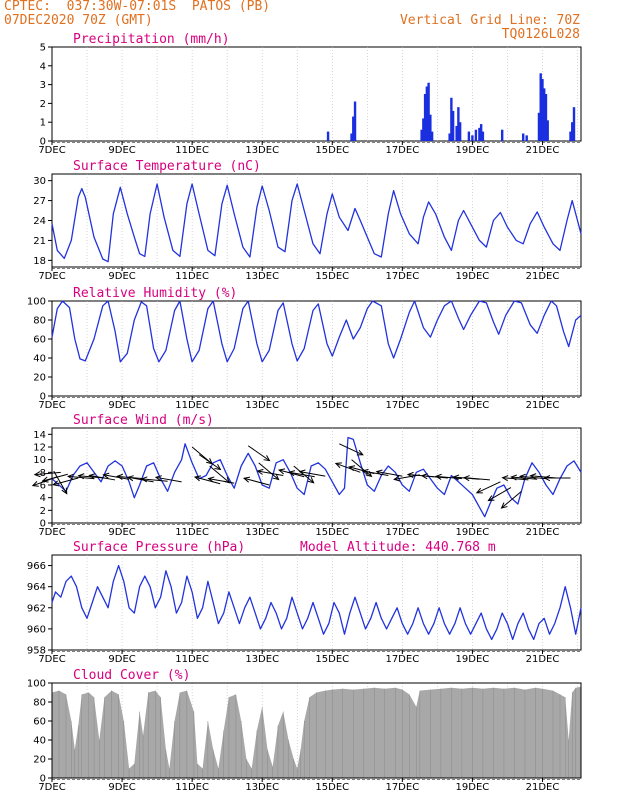 The image size is (618, 800). Describe the element at coordinates (39, 221) in the screenshot. I see `temp-ytick-label: 24` at that location.